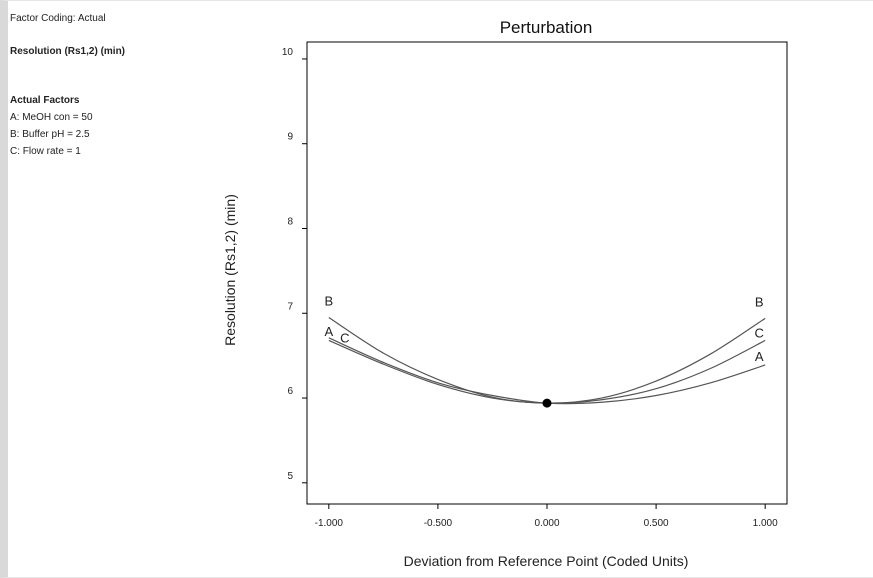  Describe the element at coordinates (758, 332) in the screenshot. I see `series-label-right-c: C` at that location.